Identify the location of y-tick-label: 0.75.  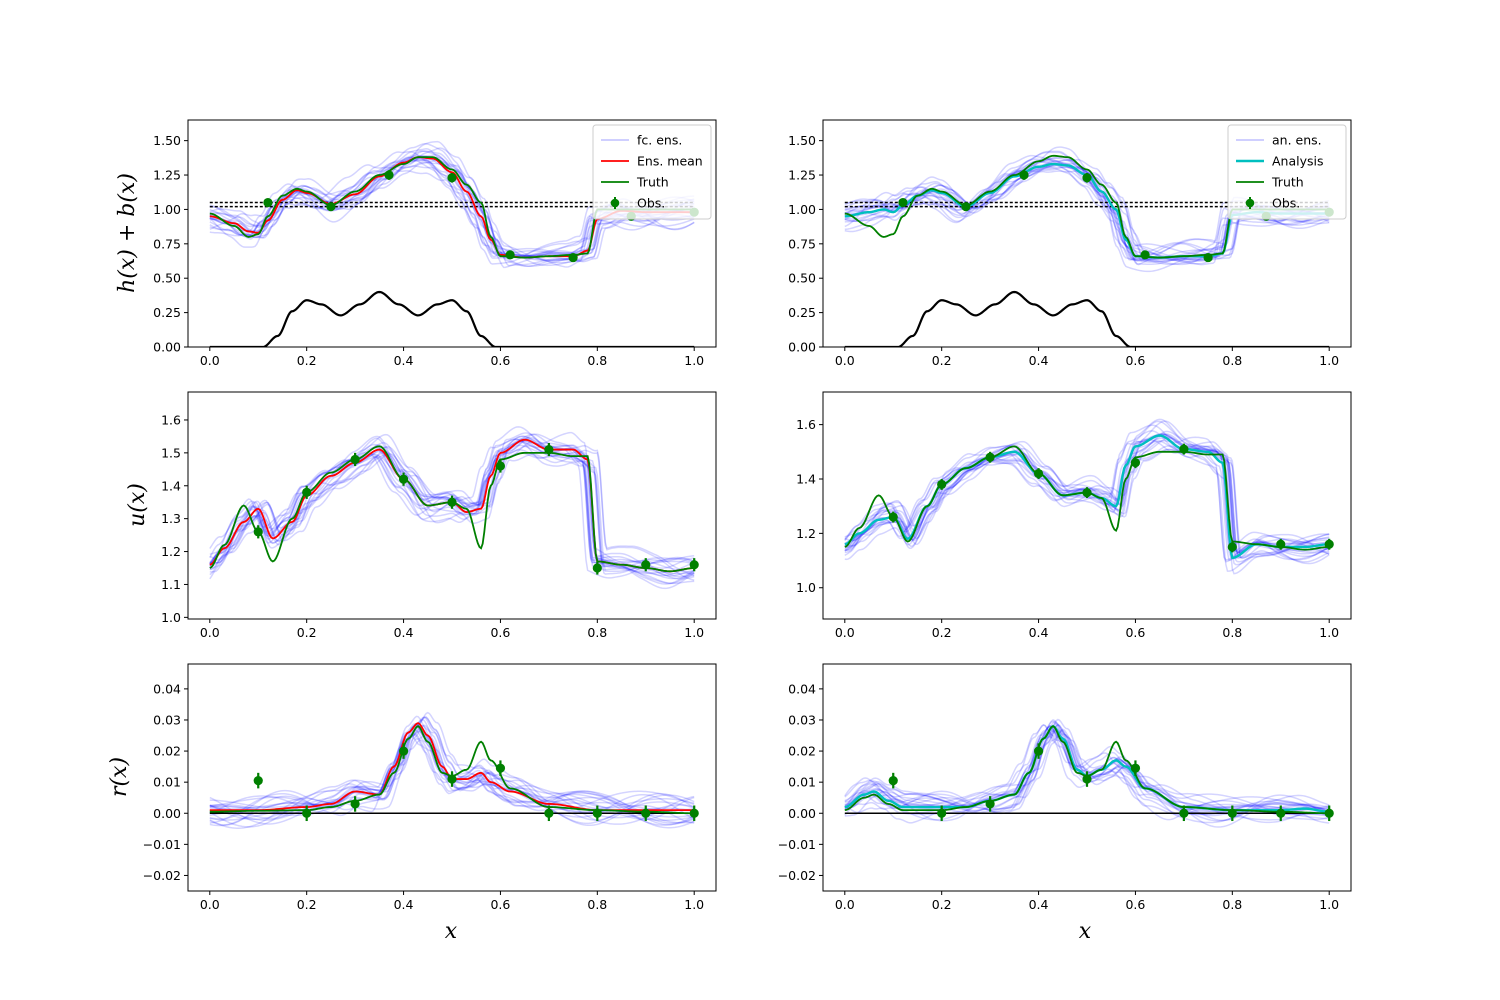
(802, 243).